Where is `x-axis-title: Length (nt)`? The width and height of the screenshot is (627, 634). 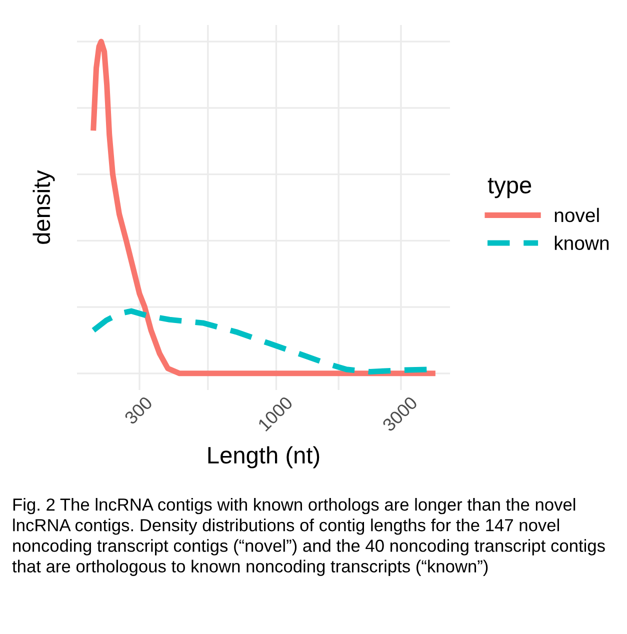 x-axis-title: Length (nt) is located at coordinates (264, 457).